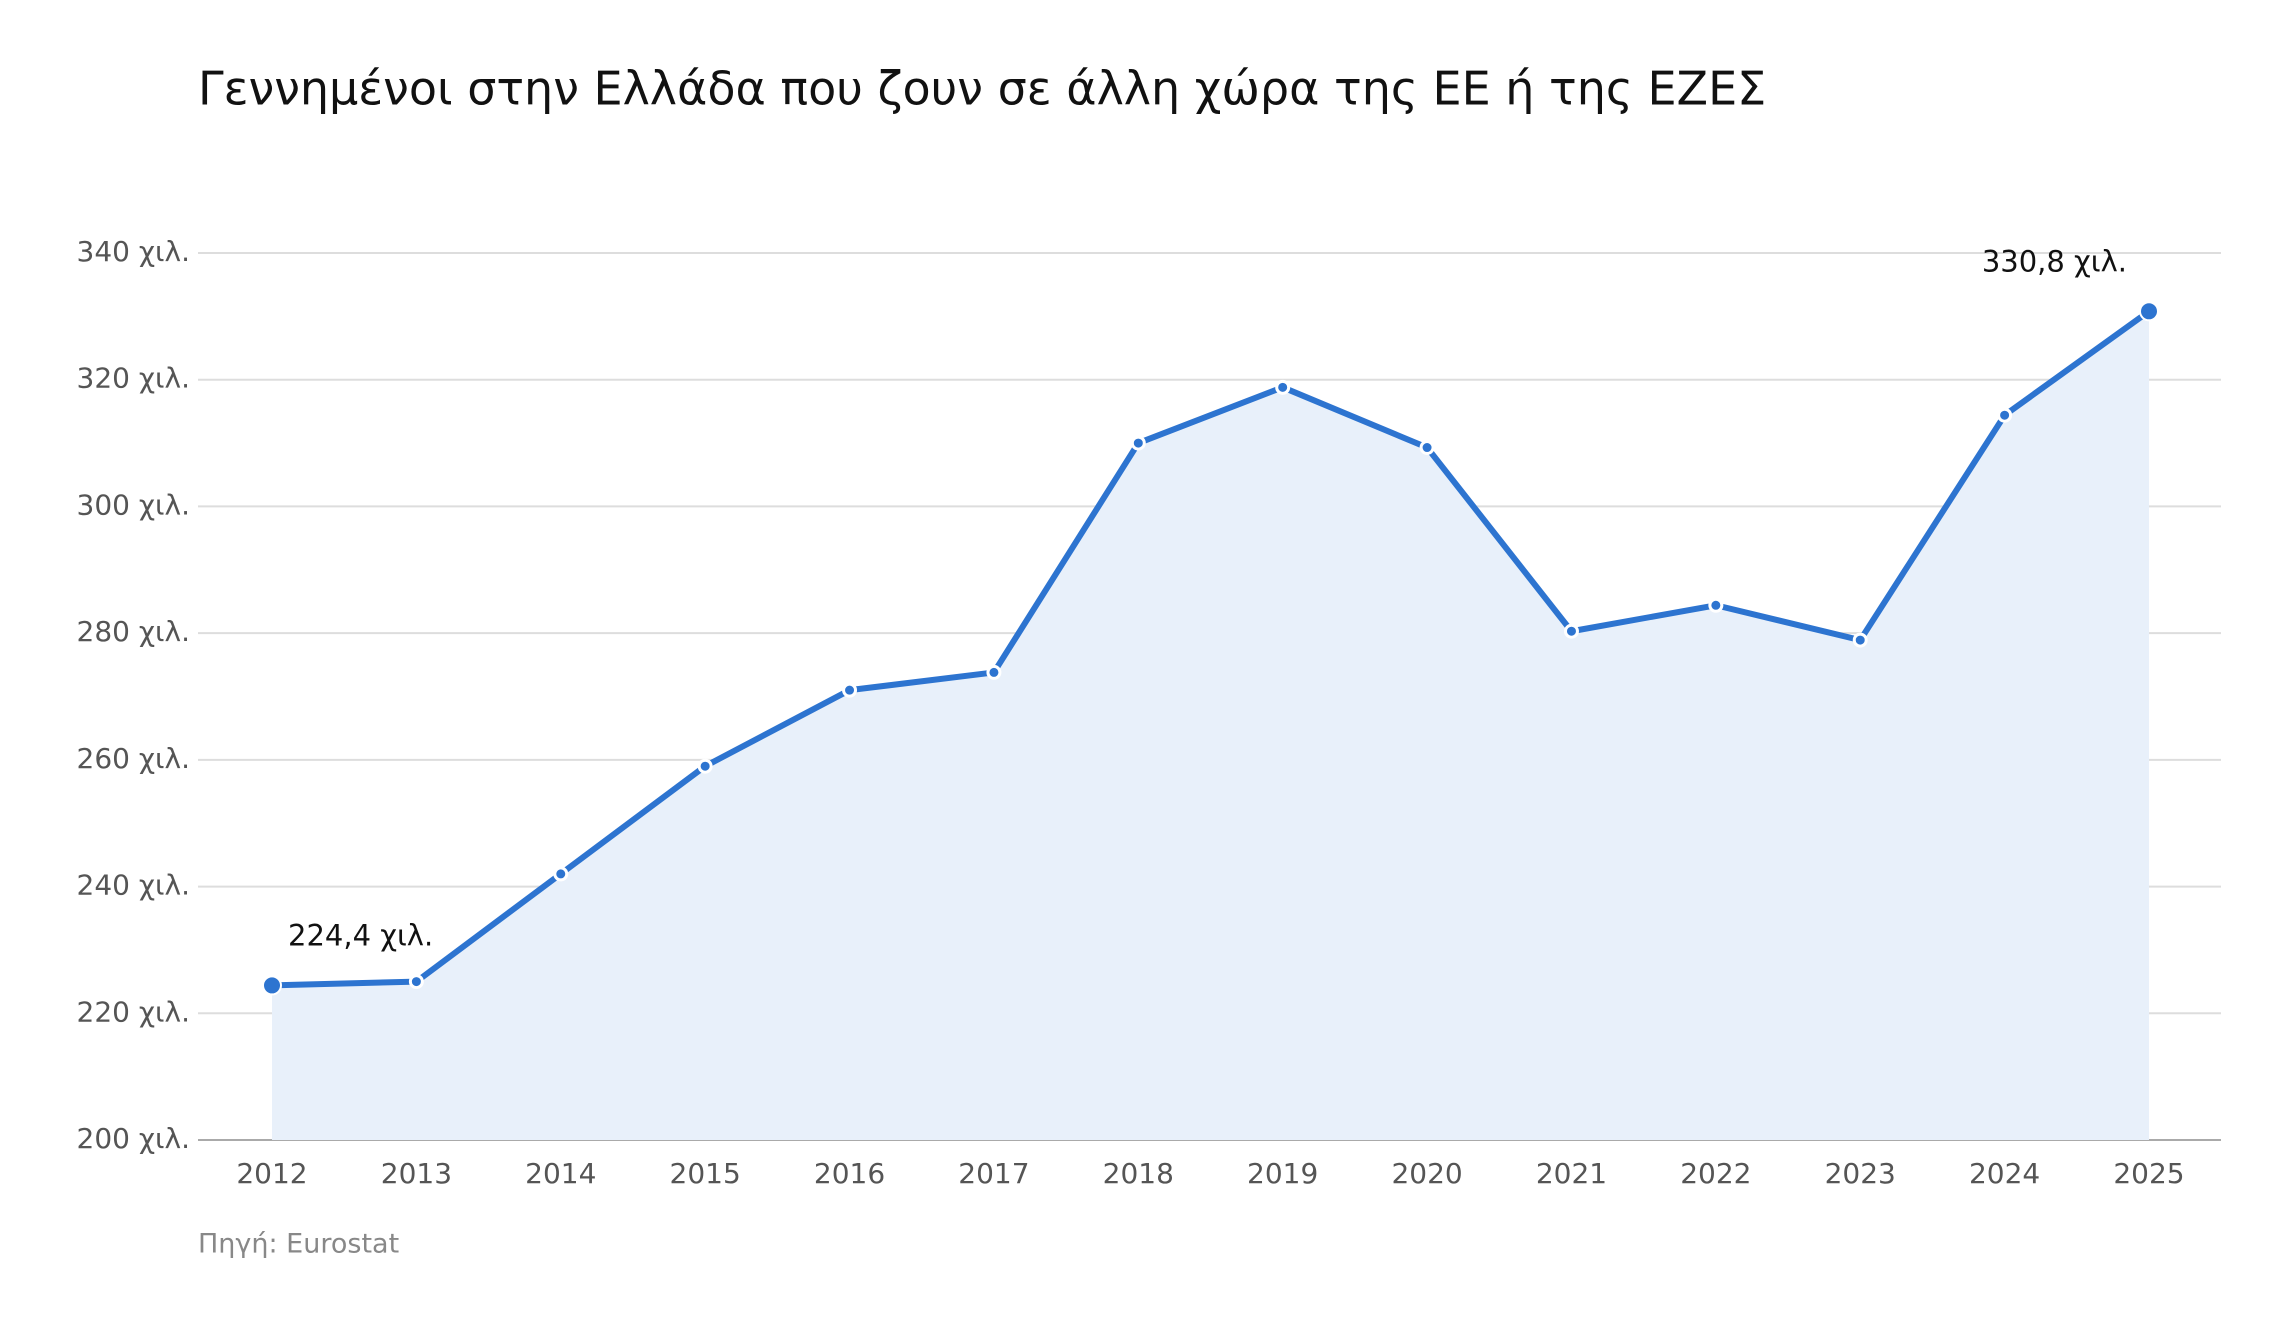  What do you see at coordinates (1571, 1173) in the screenshot?
I see `x-tick-label: 2021` at bounding box center [1571, 1173].